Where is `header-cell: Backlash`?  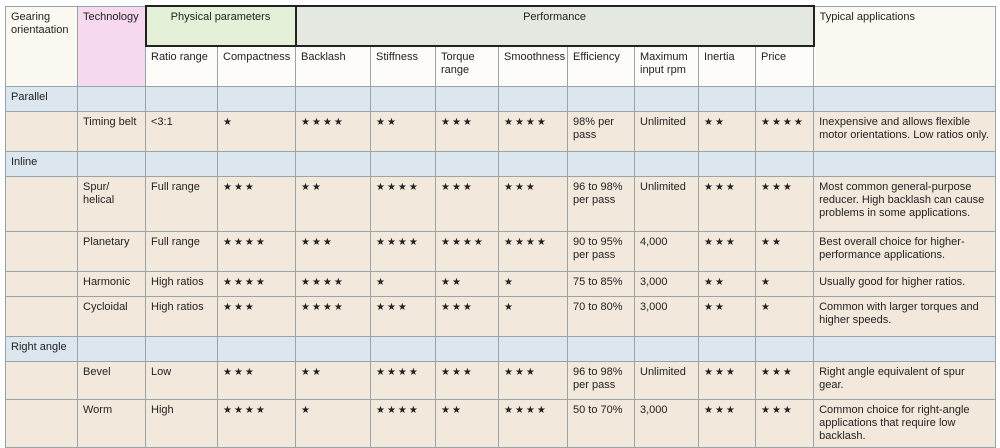
header-cell: Backlash is located at coordinates (333, 66).